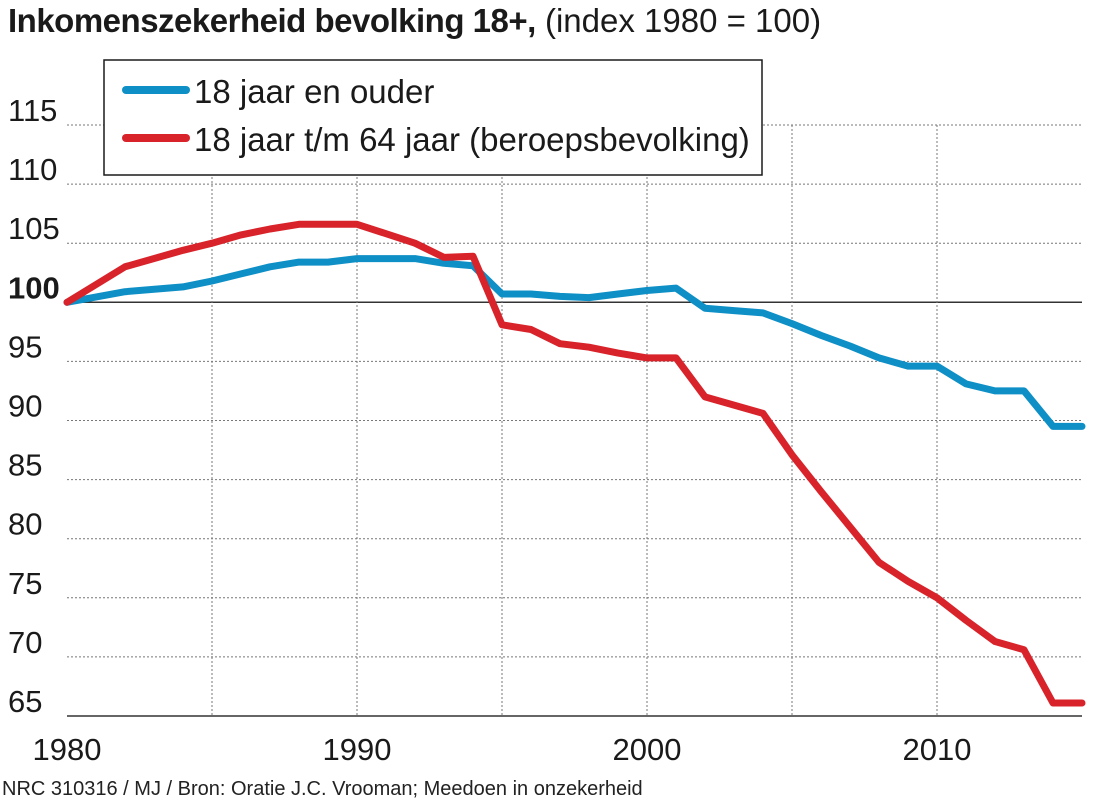 The width and height of the screenshot is (1099, 805). What do you see at coordinates (357, 749) in the screenshot?
I see `x-tick-label: 1990` at bounding box center [357, 749].